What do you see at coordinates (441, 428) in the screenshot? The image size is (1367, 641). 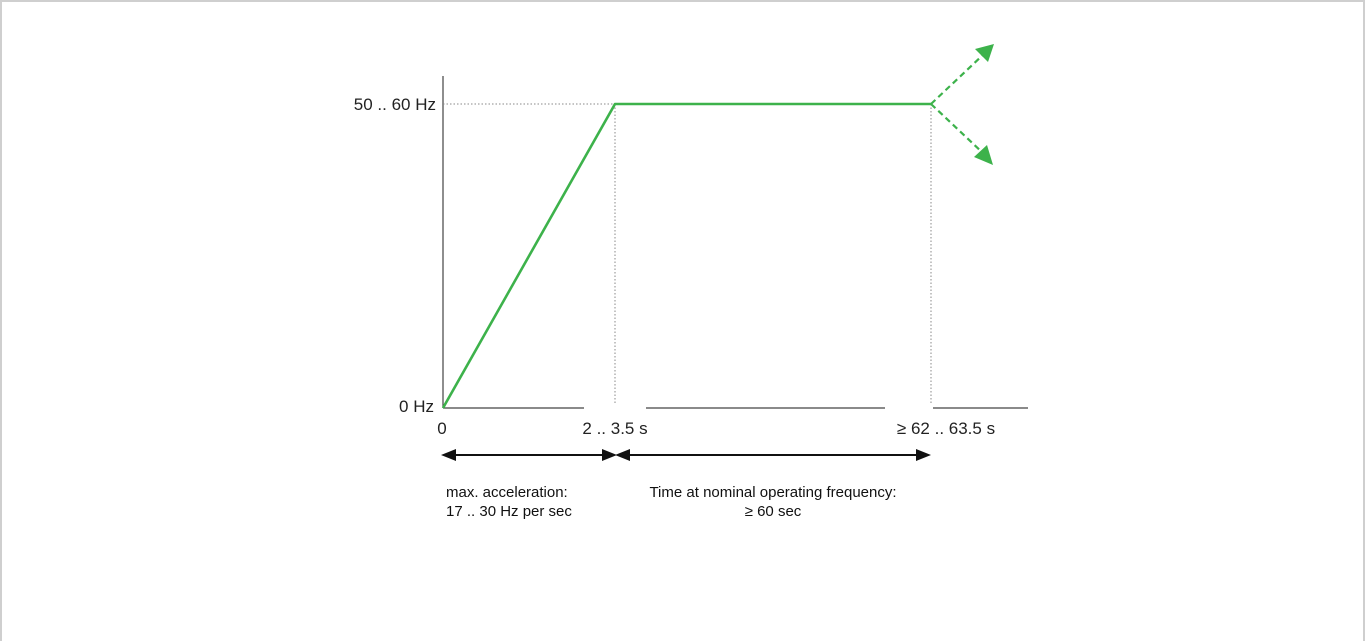 I see `x-origin-label: 0` at bounding box center [441, 428].